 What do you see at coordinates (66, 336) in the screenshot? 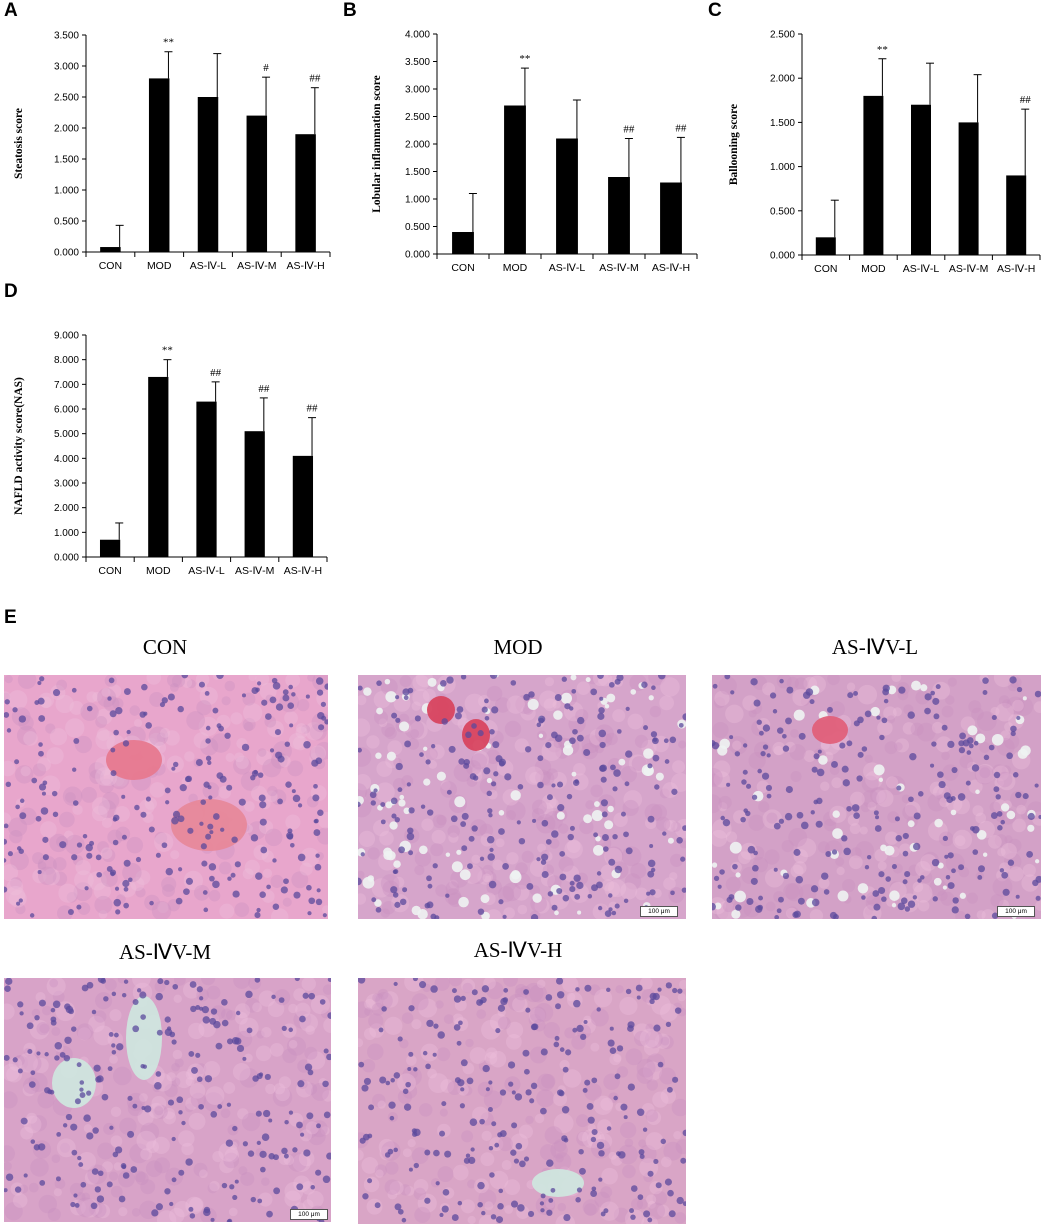
I see `y-tick-label: 9.000` at bounding box center [66, 336].